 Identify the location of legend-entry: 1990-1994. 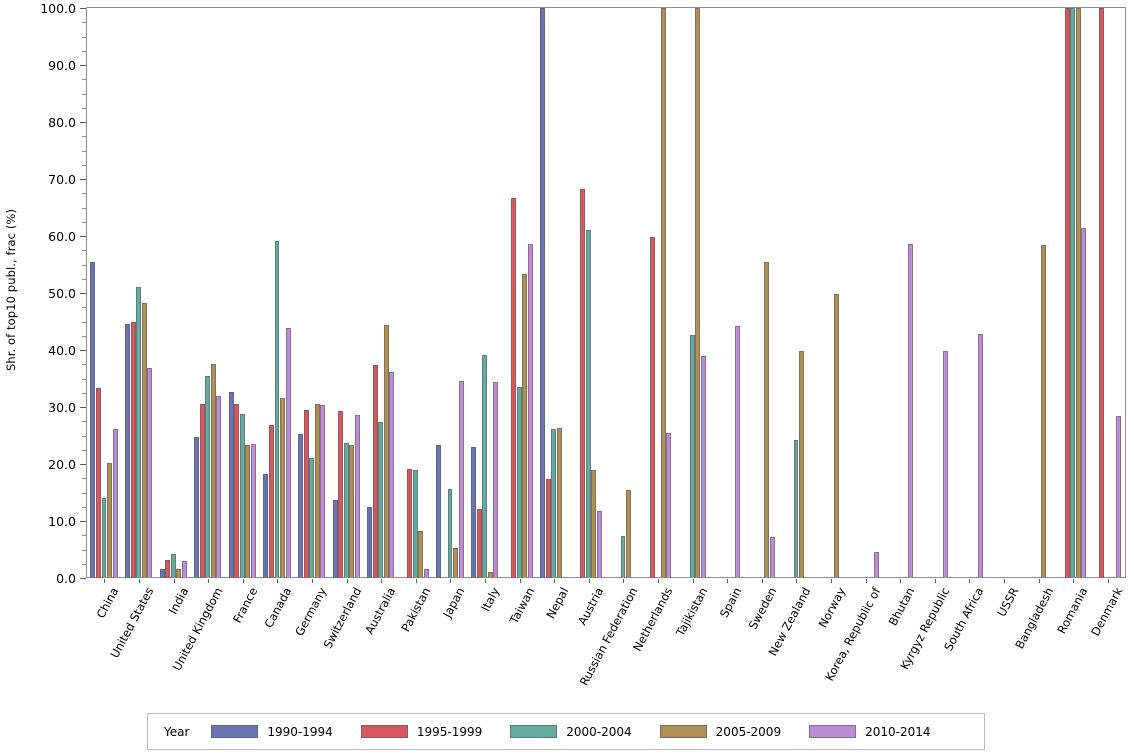
(272, 732).